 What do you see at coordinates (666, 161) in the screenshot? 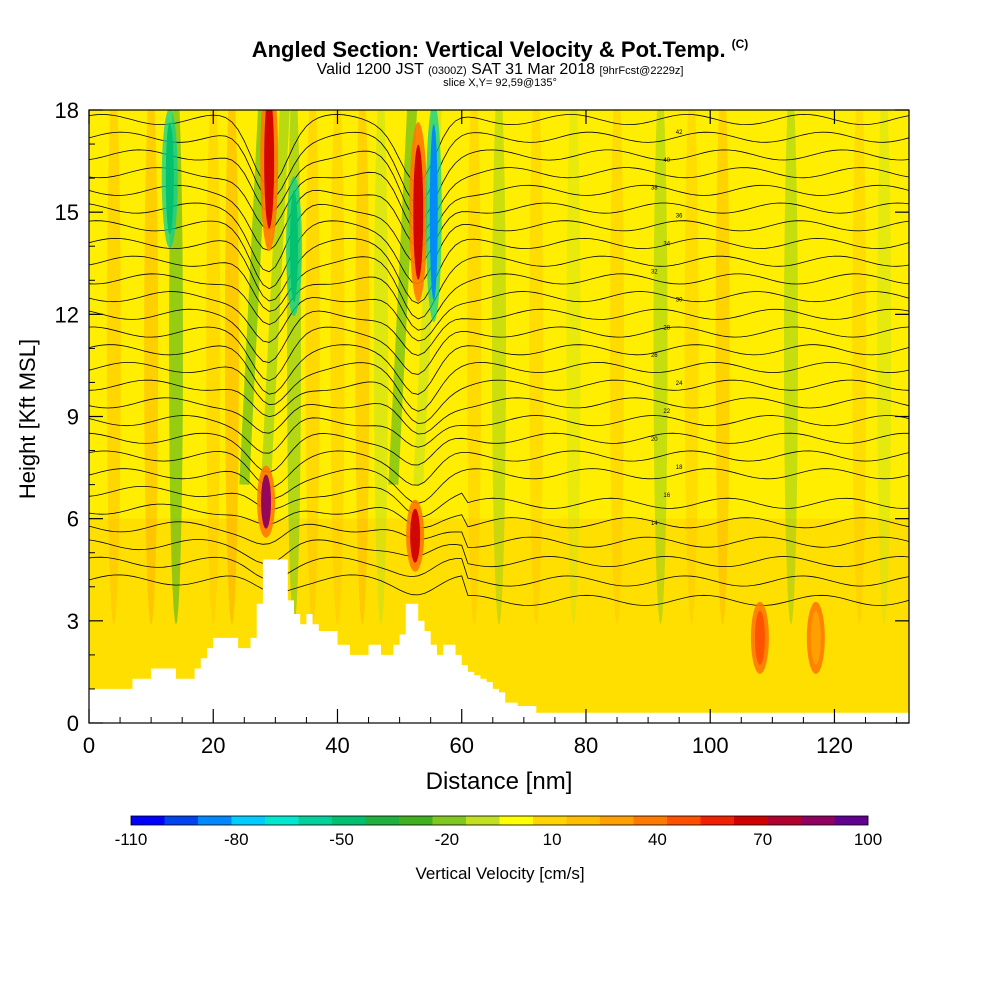
I see `isentrope-label: 40` at bounding box center [666, 161].